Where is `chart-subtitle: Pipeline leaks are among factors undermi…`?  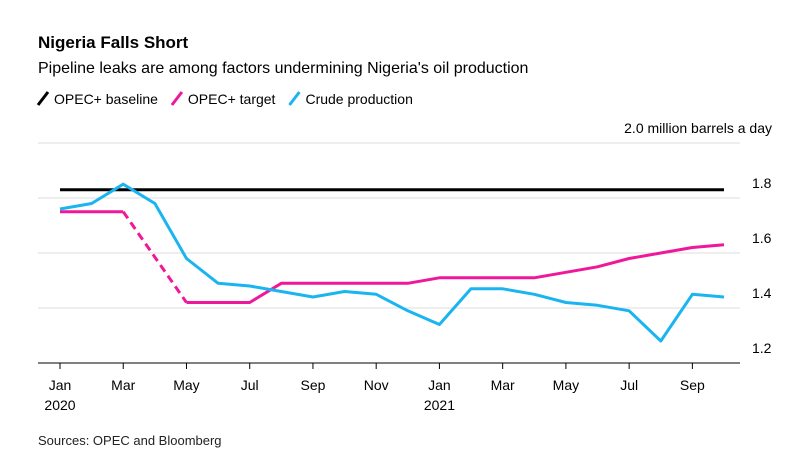 chart-subtitle: Pipeline leaks are among factors undermi… is located at coordinates (283, 68).